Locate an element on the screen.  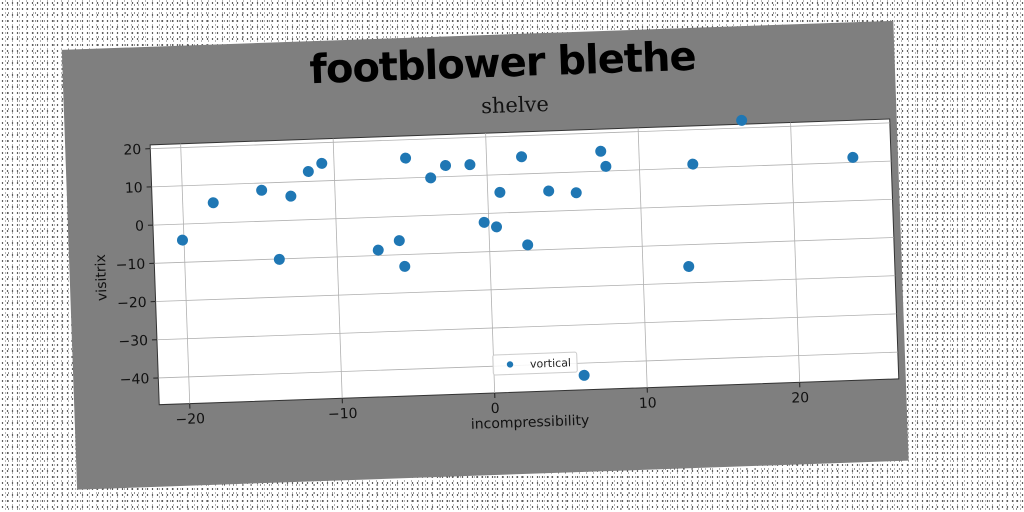
y-tick-label: 0 is located at coordinates (139, 226).